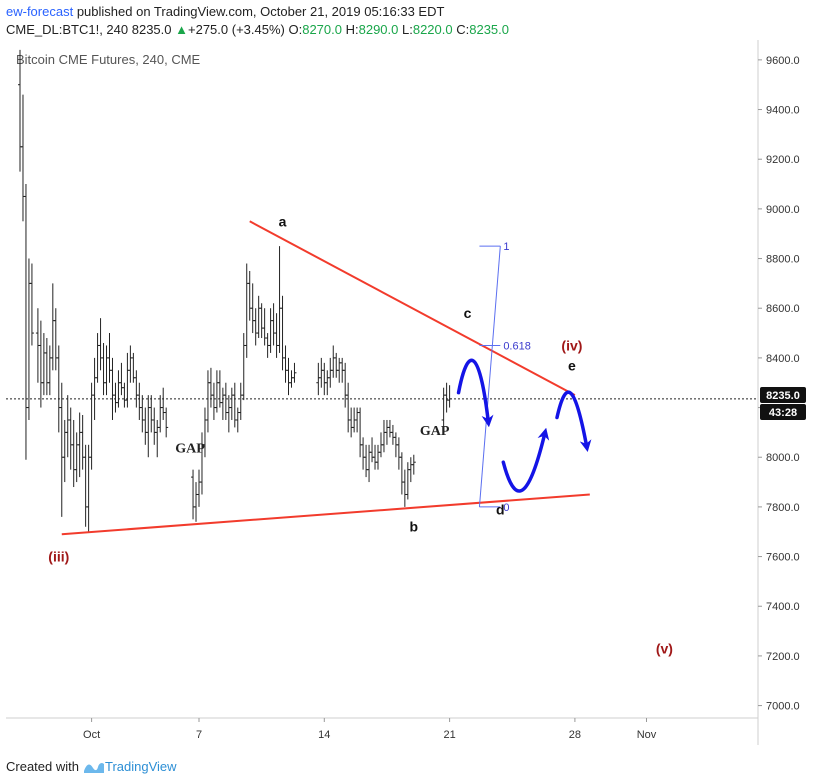 This screenshot has height=784, width=816. I want to click on low-label: L:, so click(407, 29).